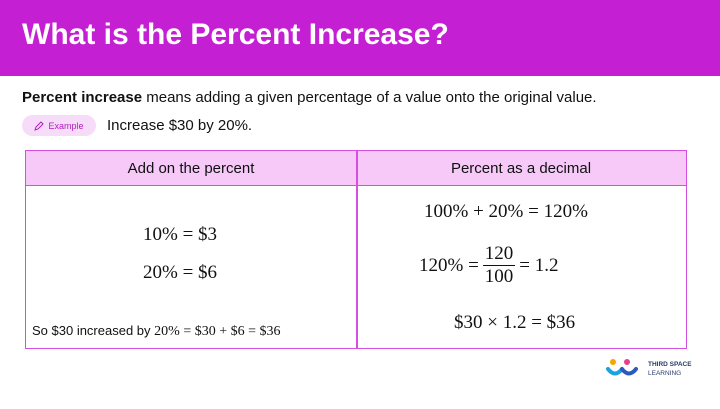 Image resolution: width=720 pixels, height=409 pixels. What do you see at coordinates (82, 97) in the screenshot?
I see `term: Percent increase` at bounding box center [82, 97].